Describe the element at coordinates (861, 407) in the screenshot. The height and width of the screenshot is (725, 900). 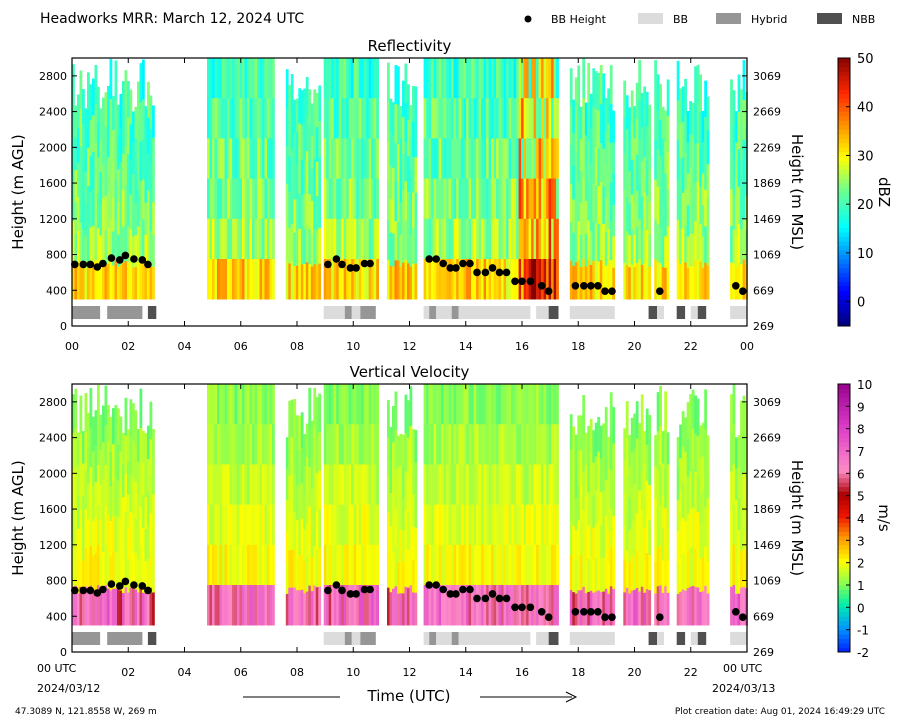
I see `colorbar-tick-label: 9` at that location.